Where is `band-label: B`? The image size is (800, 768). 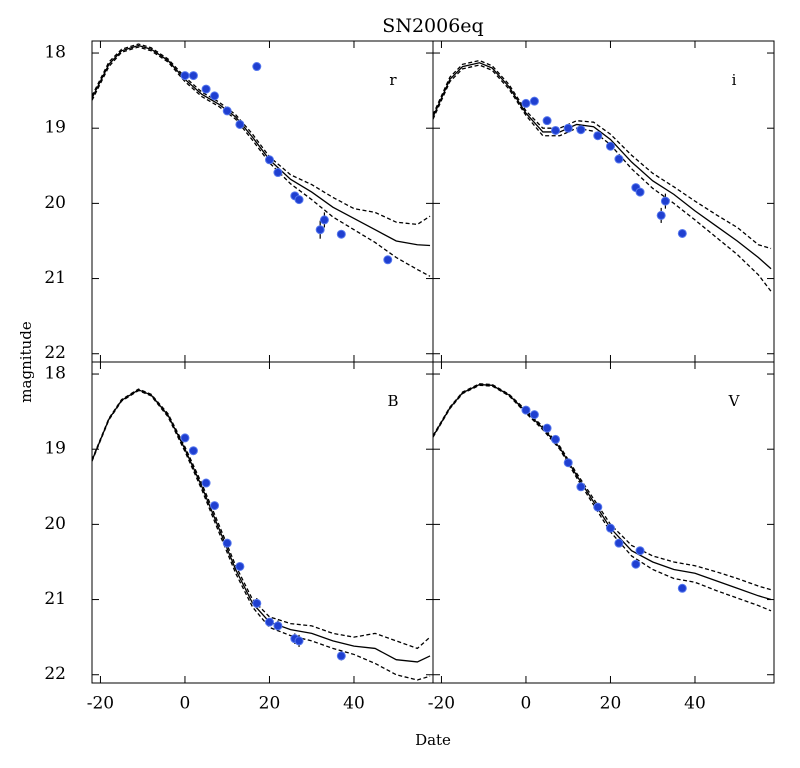 band-label: B is located at coordinates (392, 401).